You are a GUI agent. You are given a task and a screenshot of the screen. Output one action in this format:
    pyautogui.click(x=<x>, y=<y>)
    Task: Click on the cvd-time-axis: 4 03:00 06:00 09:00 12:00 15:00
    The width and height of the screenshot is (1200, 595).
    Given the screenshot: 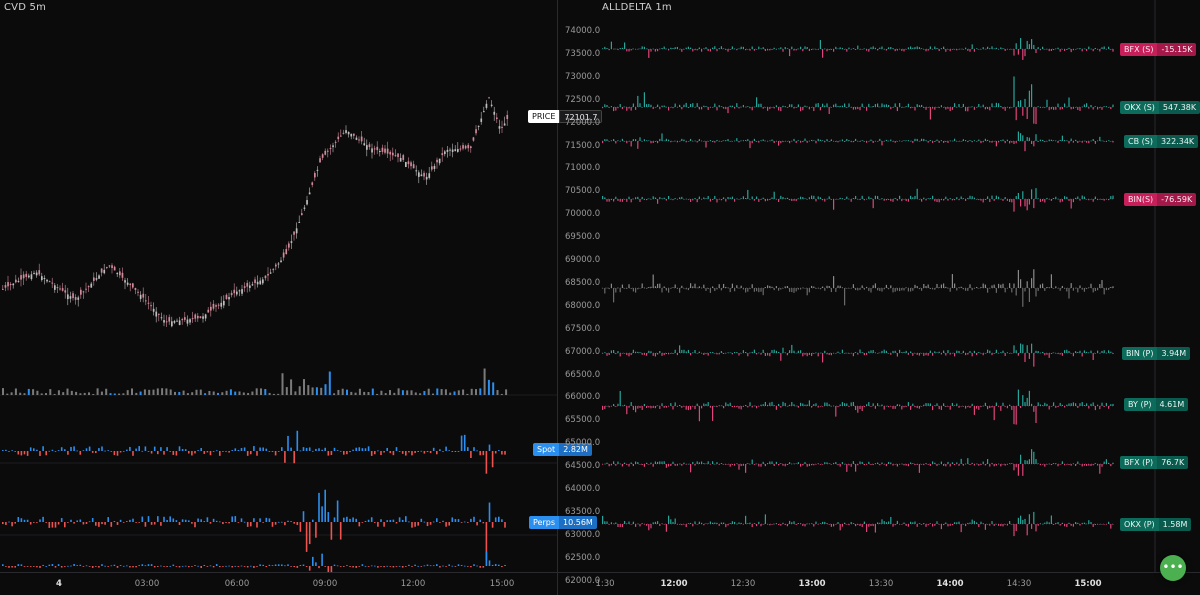 What is the action you would take?
    pyautogui.click(x=278, y=583)
    